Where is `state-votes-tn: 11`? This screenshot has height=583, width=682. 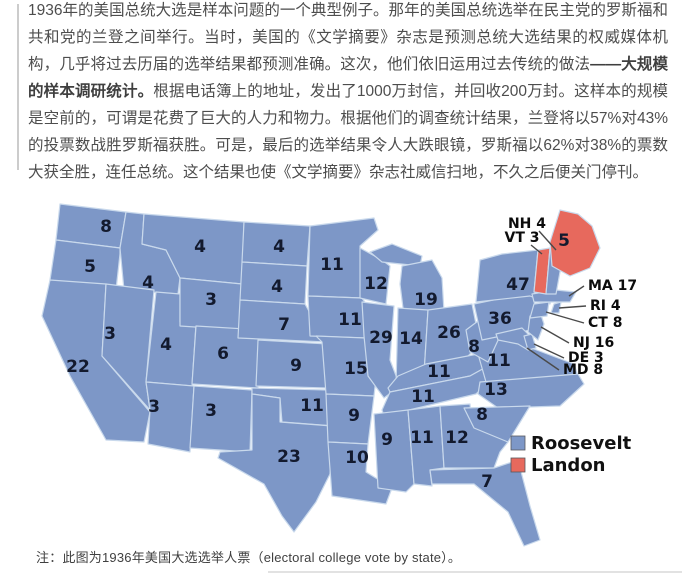
state-votes-tn: 11 is located at coordinates (423, 397).